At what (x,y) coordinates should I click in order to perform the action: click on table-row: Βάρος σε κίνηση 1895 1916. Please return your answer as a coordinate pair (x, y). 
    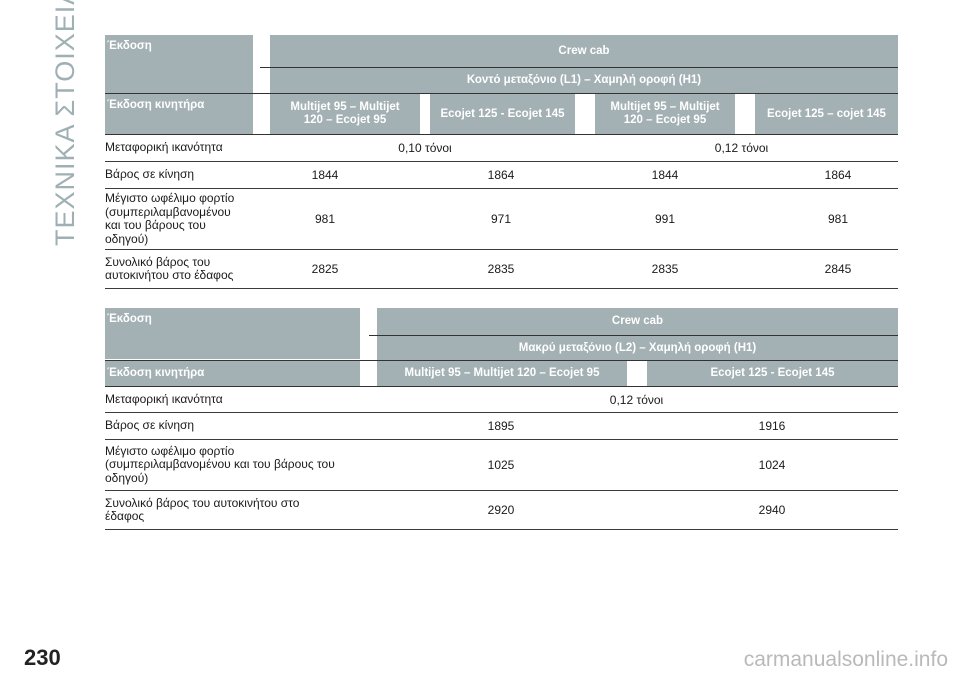
    Looking at the image, I should click on (501, 426).